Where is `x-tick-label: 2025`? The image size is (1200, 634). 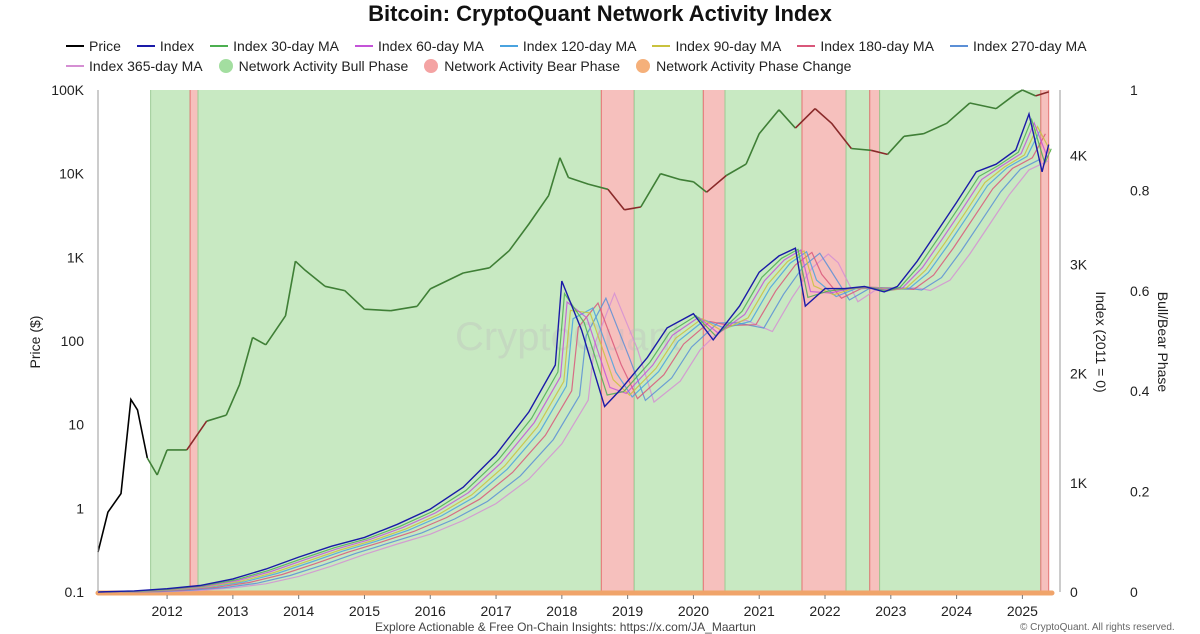
x-tick-label: 2025 is located at coordinates (1022, 611).